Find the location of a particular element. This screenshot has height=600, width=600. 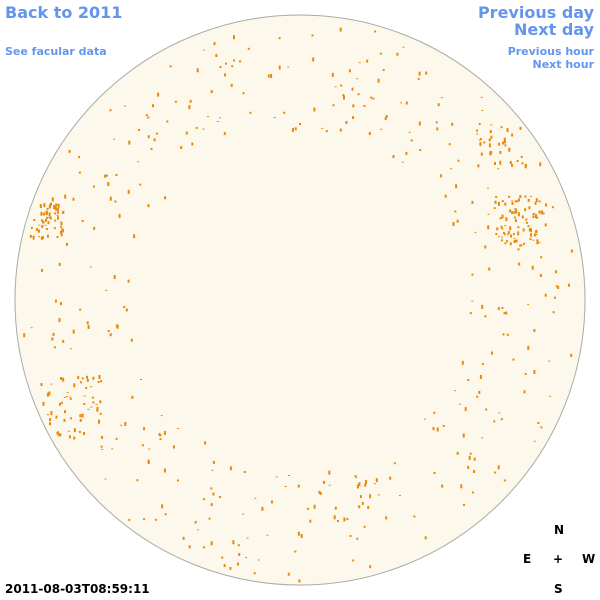

facular-link: See facular data is located at coordinates (56, 51).